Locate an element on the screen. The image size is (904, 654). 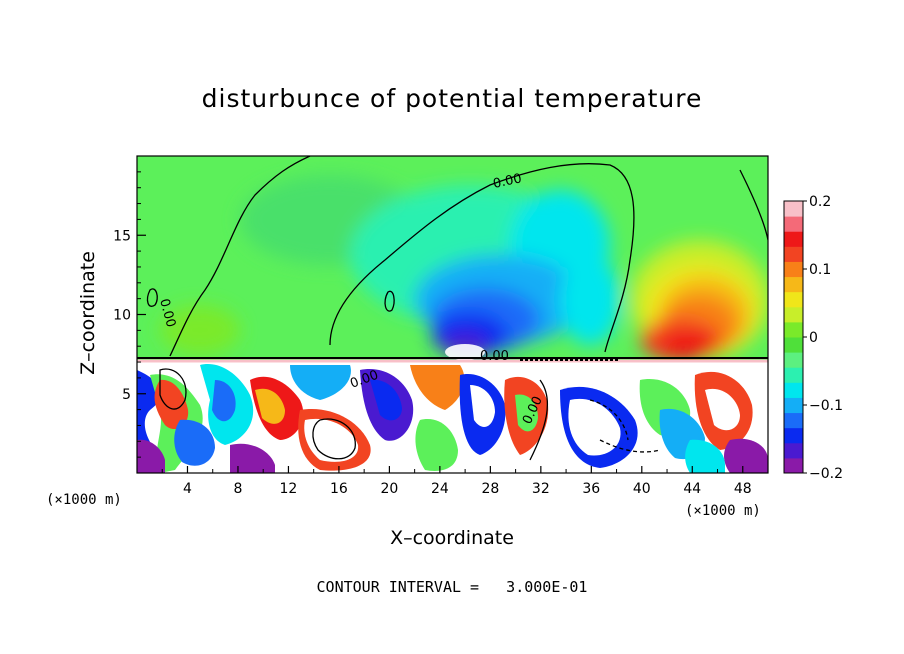
y-axis-ticks: 5 10 15 is located at coordinates (129, 314).